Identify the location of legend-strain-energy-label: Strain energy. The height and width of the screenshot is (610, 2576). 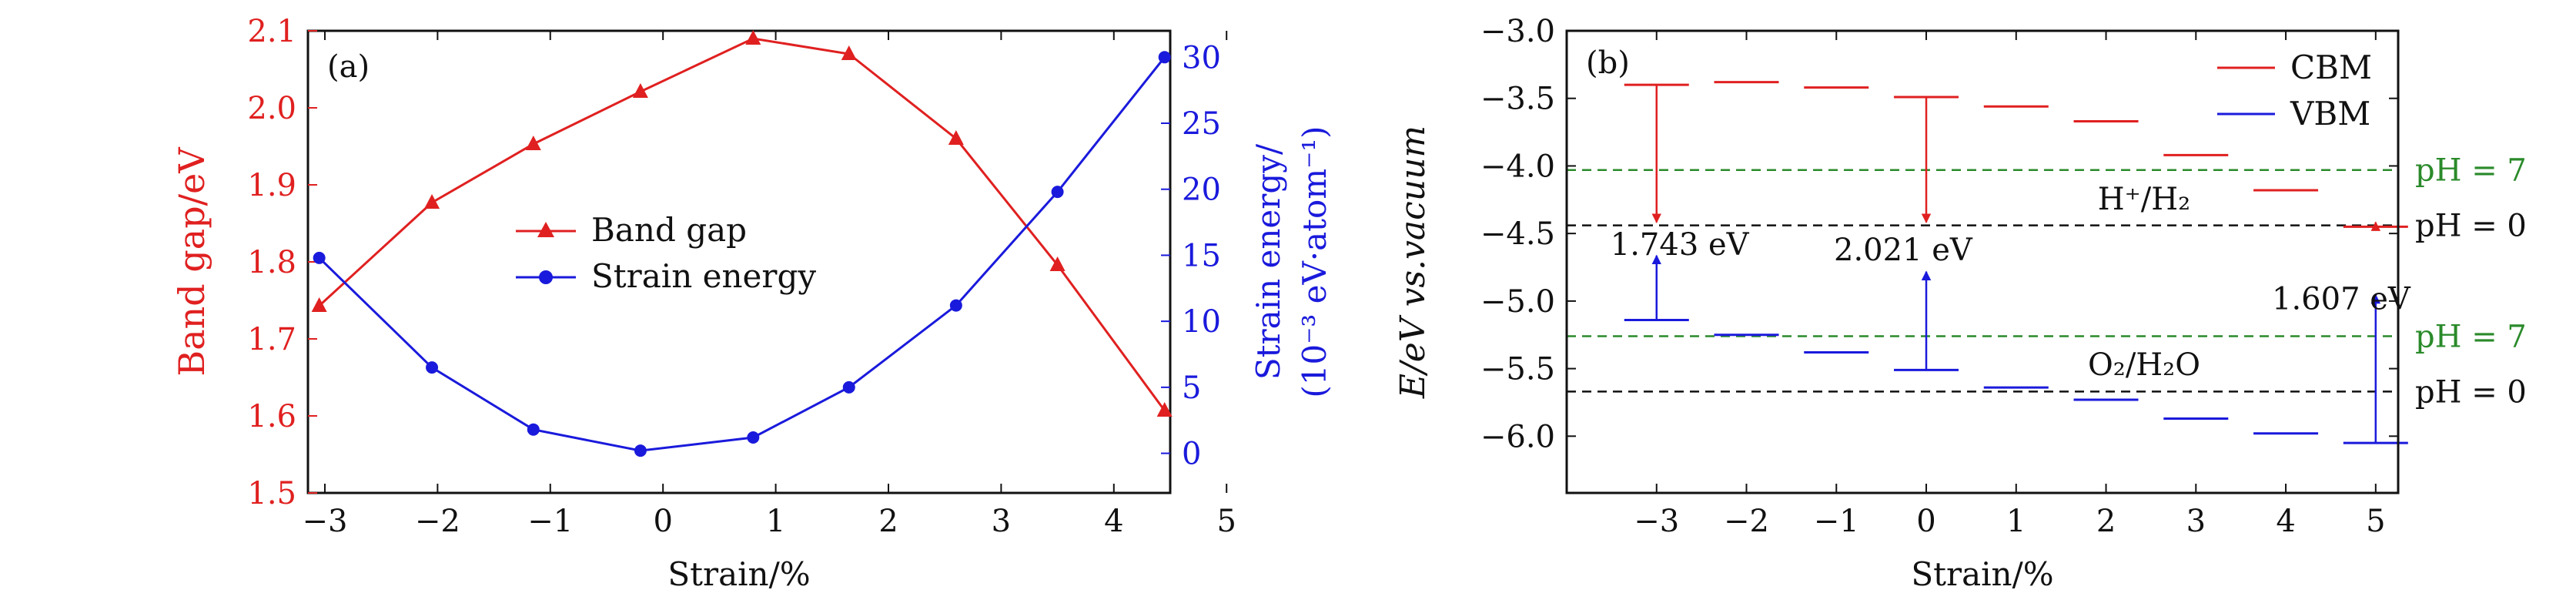
(704, 276).